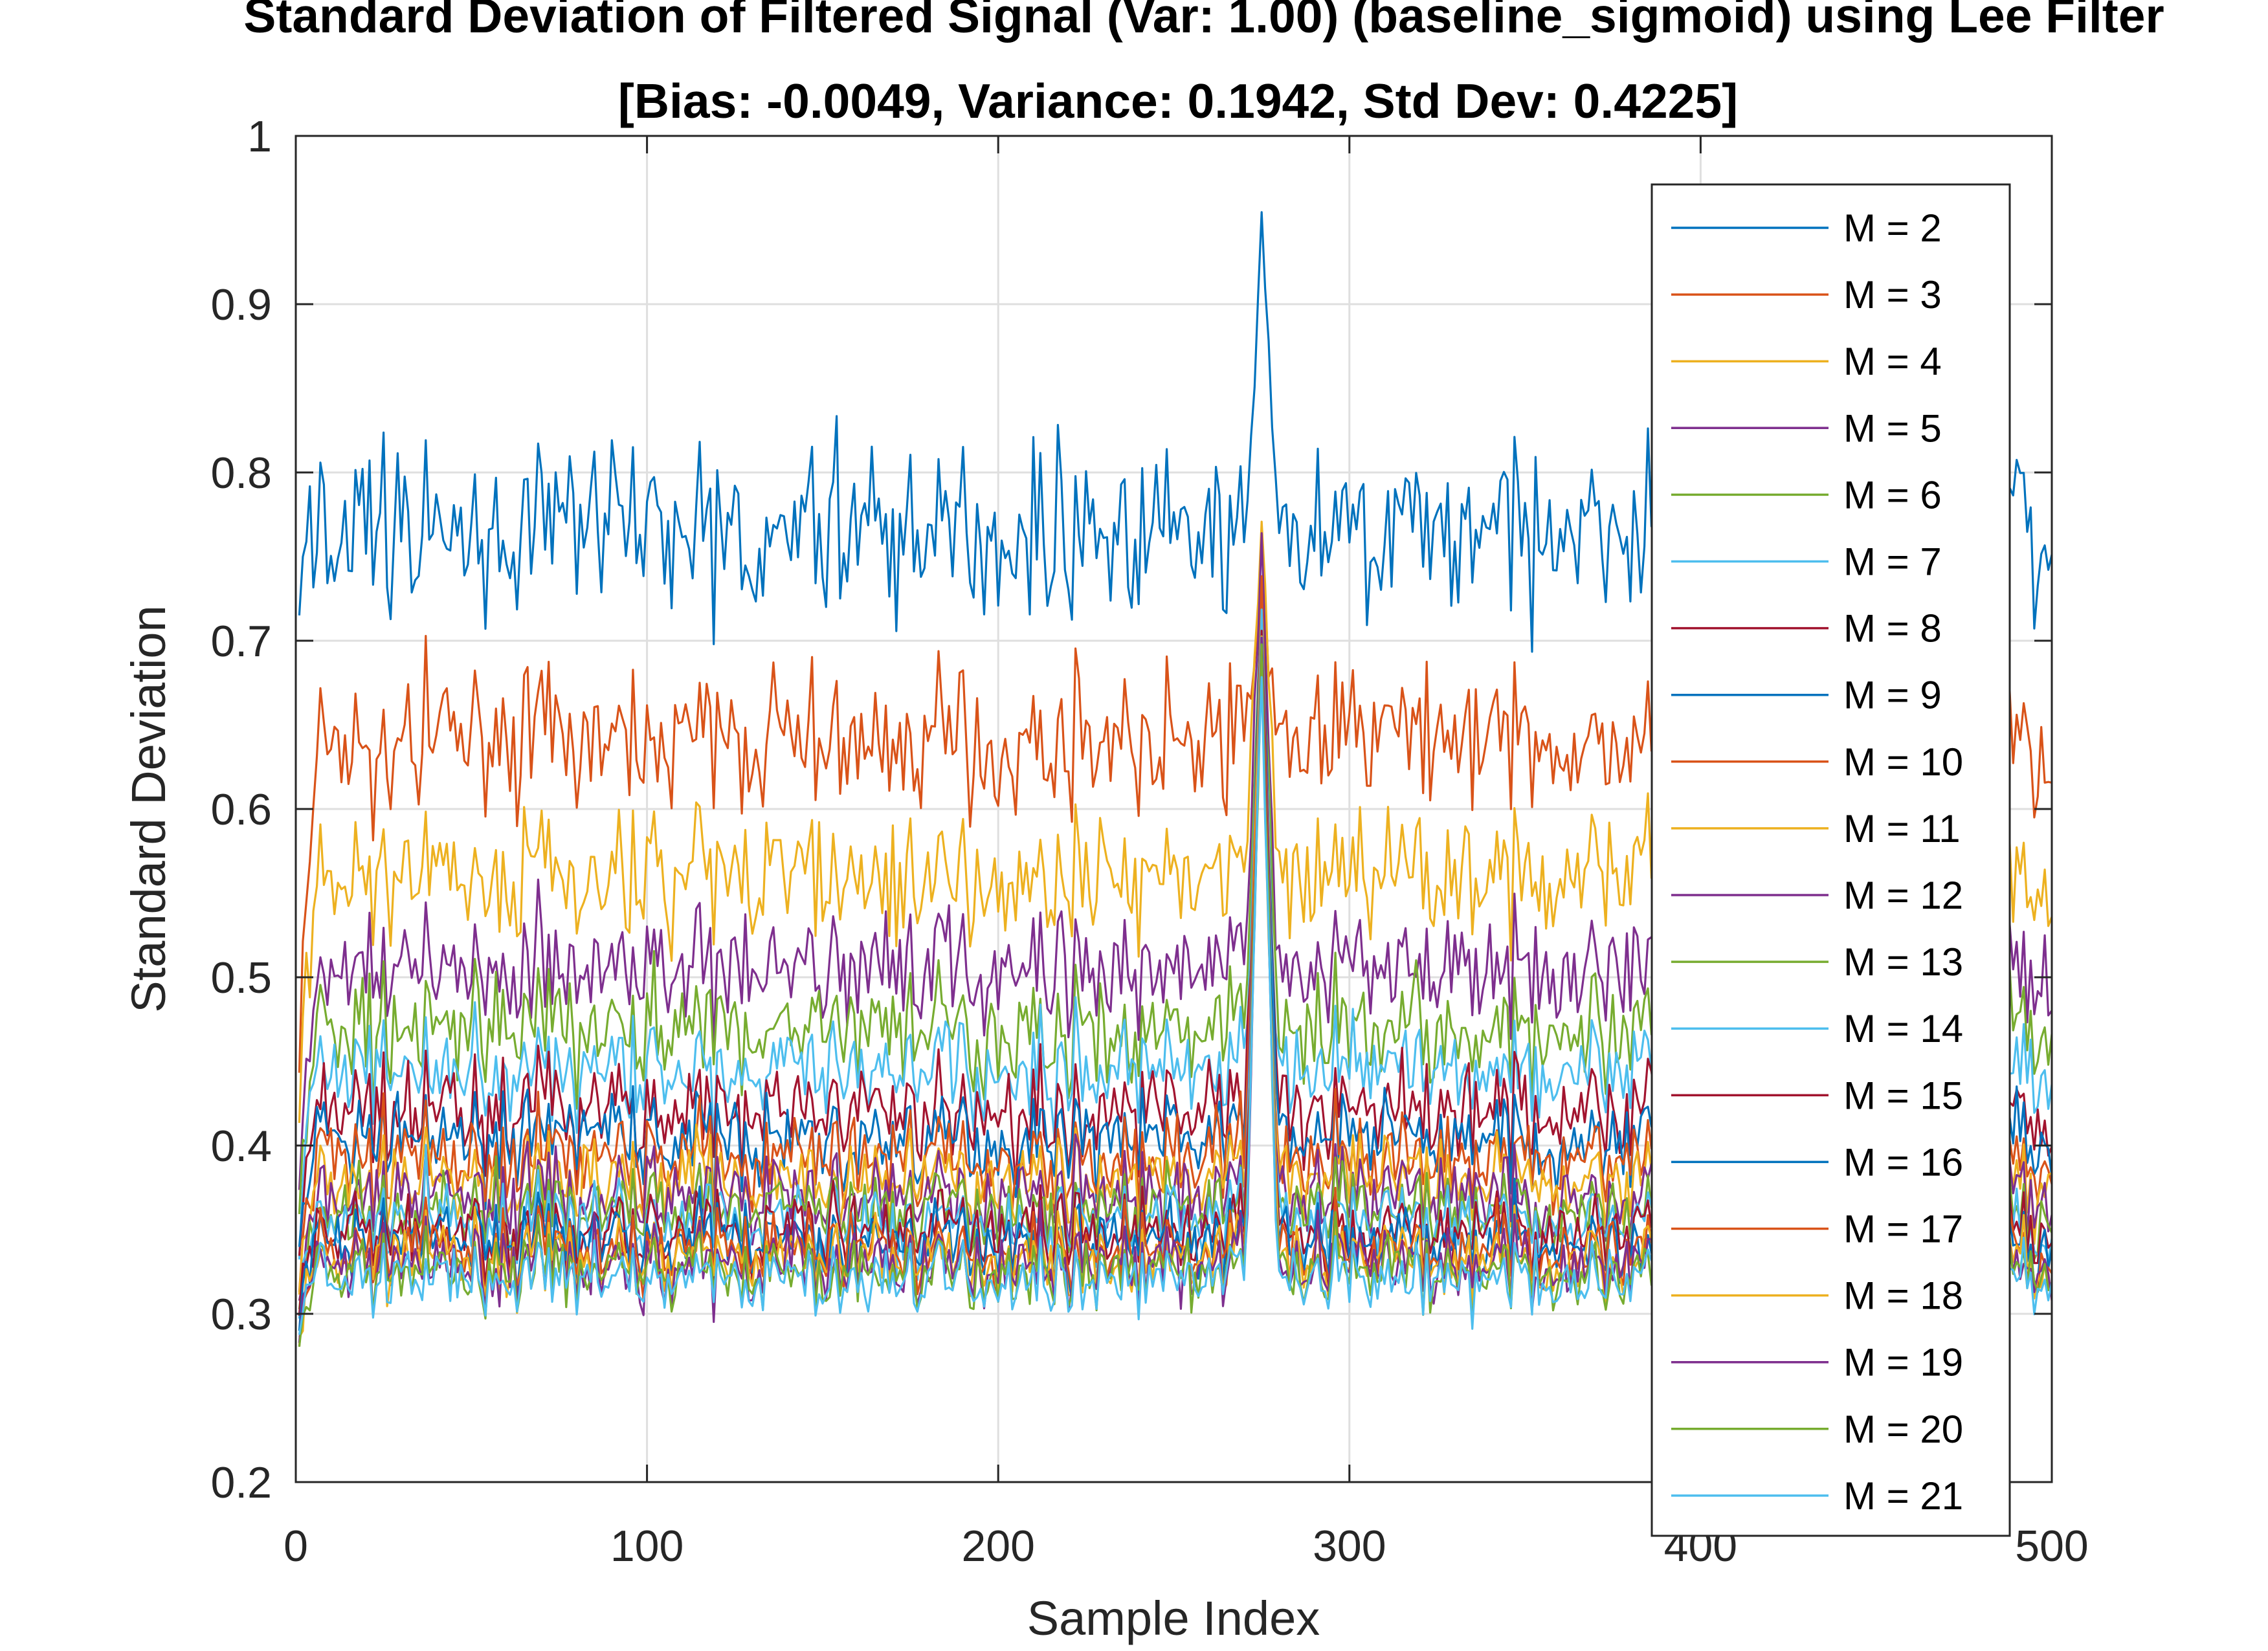 The height and width of the screenshot is (1651, 2268). I want to click on legend-entry-label: M = 18, so click(1903, 1296).